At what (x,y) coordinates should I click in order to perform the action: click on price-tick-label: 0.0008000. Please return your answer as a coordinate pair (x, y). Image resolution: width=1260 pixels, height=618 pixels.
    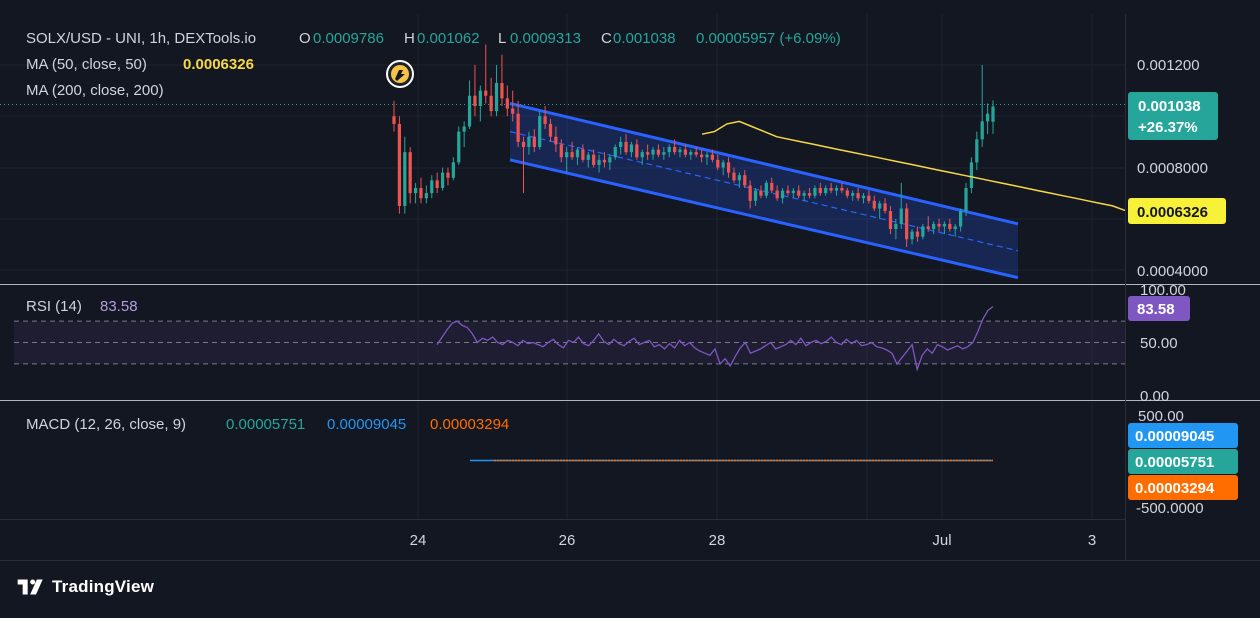
    Looking at the image, I should click on (1172, 168).